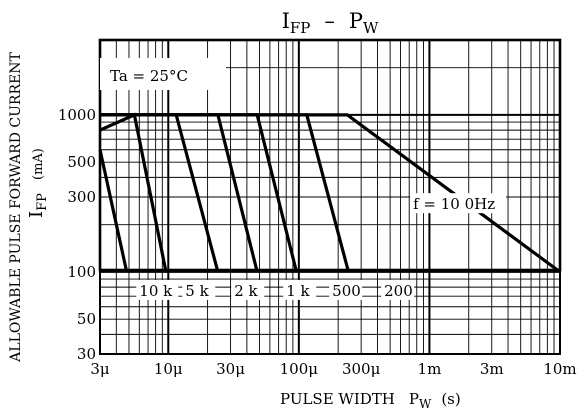 This screenshot has height=414, width=580. What do you see at coordinates (149, 76) in the screenshot?
I see `temperature-annotation: Ta = 25°C` at bounding box center [149, 76].